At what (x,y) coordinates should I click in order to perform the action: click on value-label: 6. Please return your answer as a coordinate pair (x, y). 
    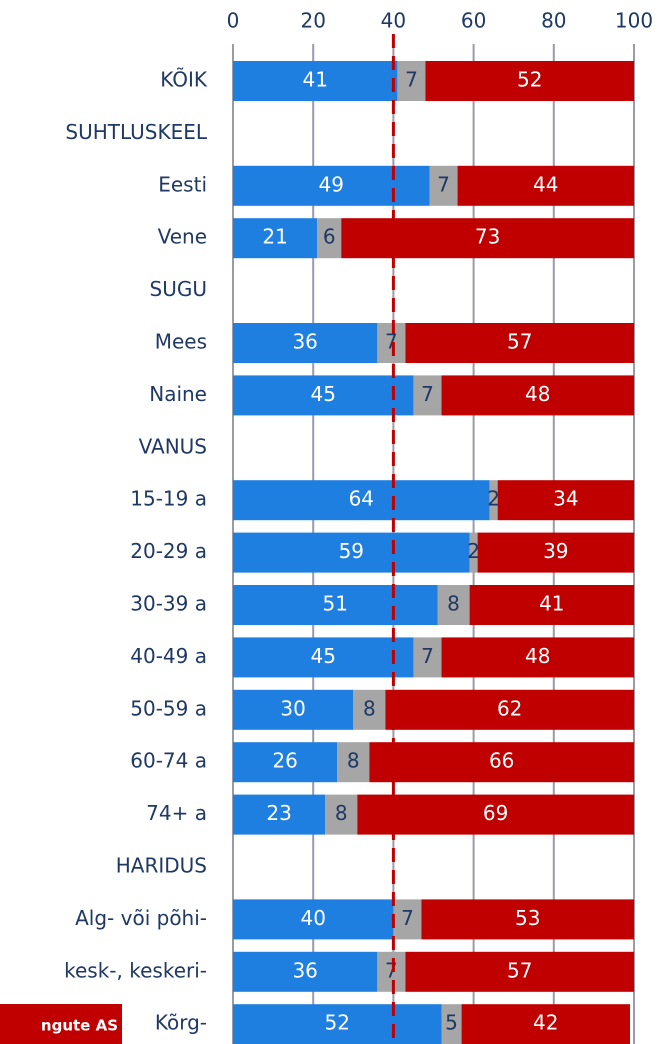
    Looking at the image, I should click on (329, 237).